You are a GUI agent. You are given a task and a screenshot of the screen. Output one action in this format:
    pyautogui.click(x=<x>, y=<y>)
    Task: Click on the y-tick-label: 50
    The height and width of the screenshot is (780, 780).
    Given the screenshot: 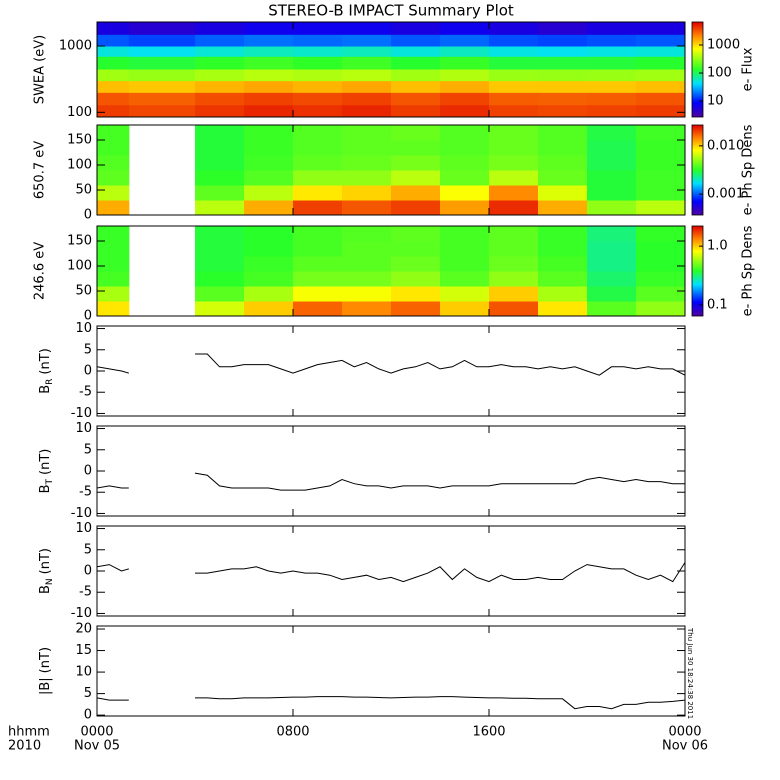 What is the action you would take?
    pyautogui.click(x=83, y=190)
    